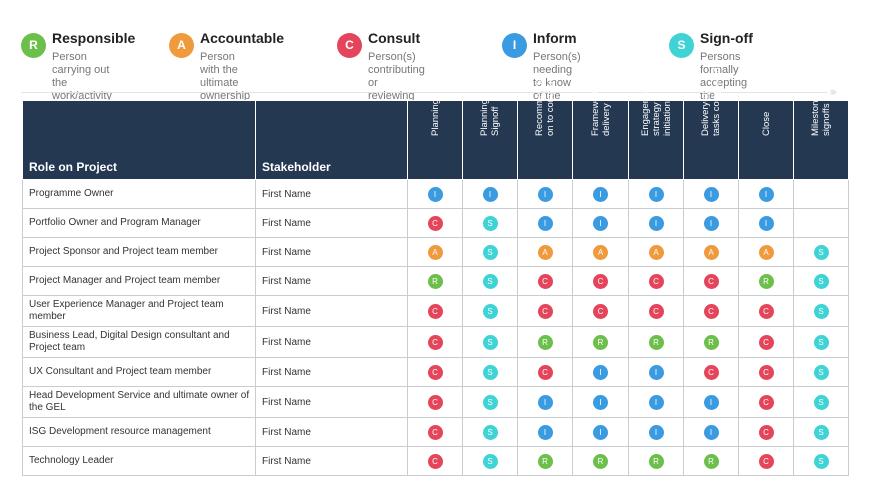  Describe the element at coordinates (539, 104) in the screenshot. I see `activity-header-line: Recommendati` at that location.